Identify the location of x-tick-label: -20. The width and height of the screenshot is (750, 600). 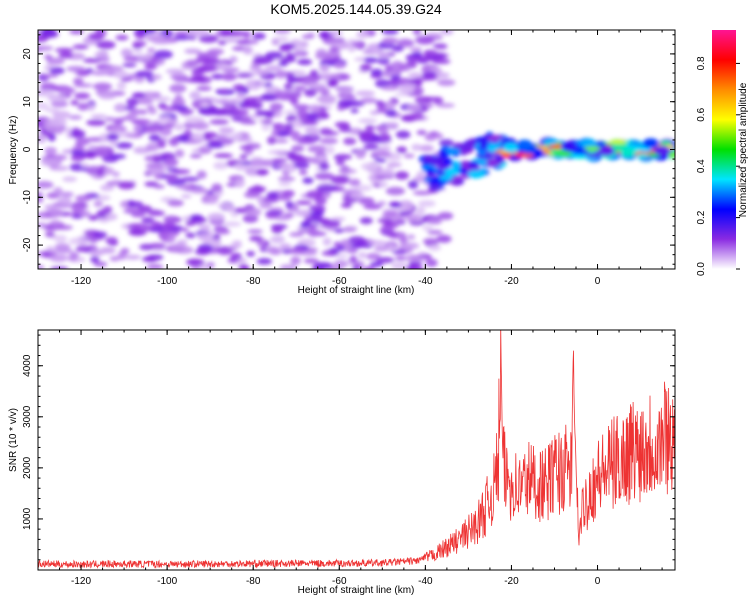
(511, 281).